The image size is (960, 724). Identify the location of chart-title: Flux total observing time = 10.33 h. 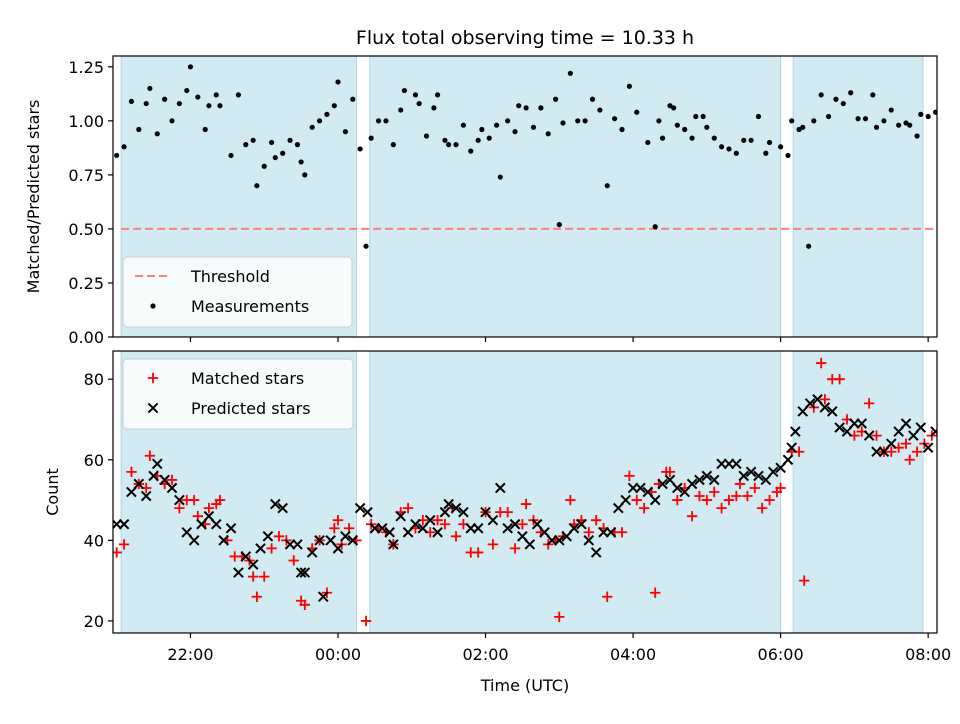
(525, 38).